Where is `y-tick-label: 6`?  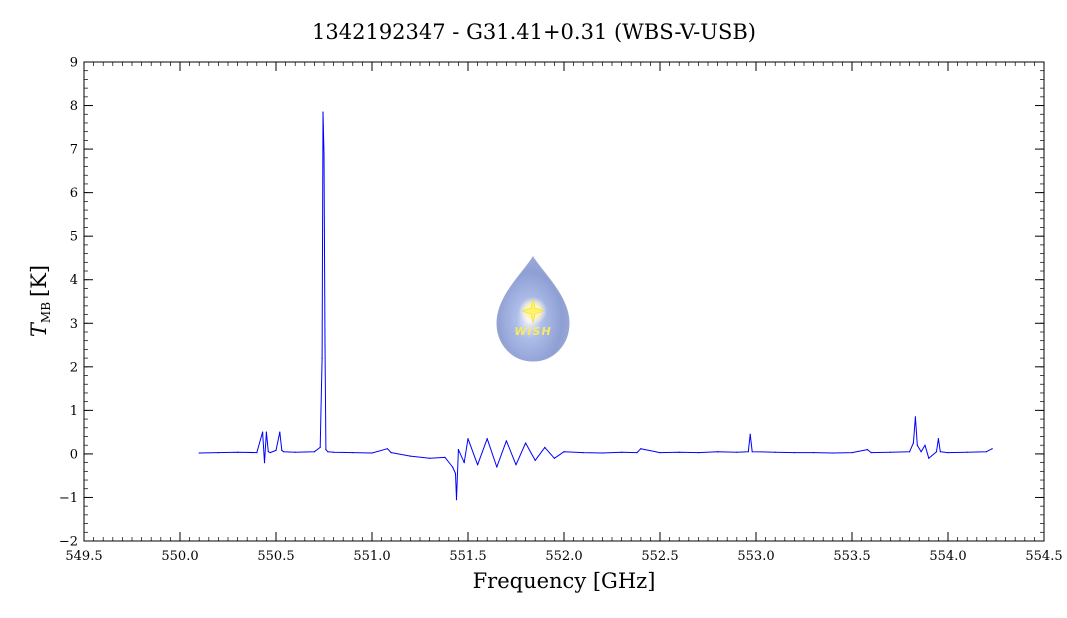 y-tick-label: 6 is located at coordinates (74, 193).